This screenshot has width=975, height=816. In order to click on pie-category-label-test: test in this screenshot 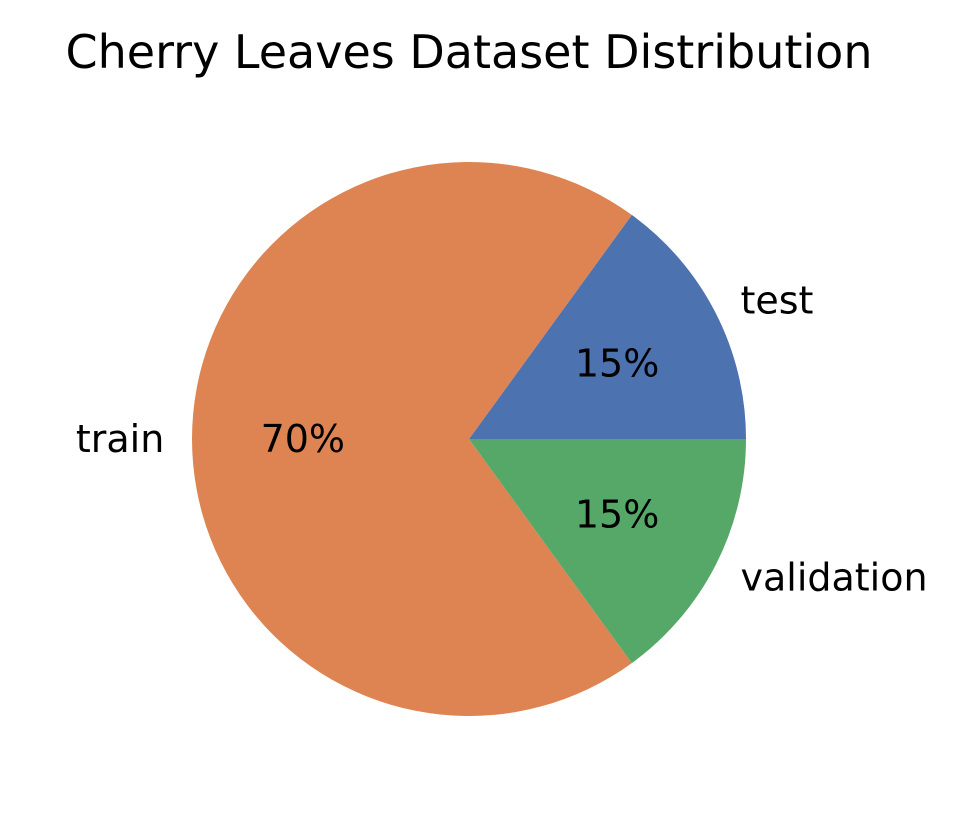, I will do `click(776, 301)`.